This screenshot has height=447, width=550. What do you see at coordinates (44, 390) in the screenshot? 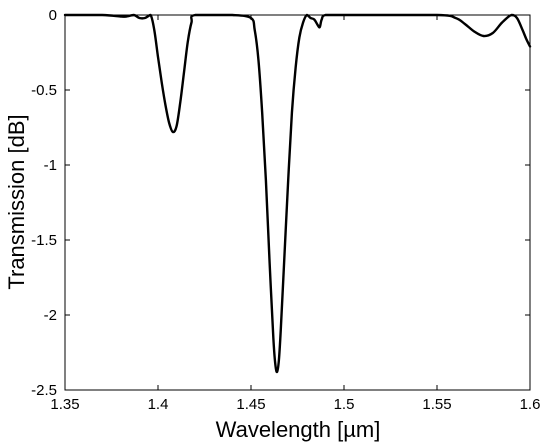
I see `y-tick-label: -2.5` at bounding box center [44, 390].